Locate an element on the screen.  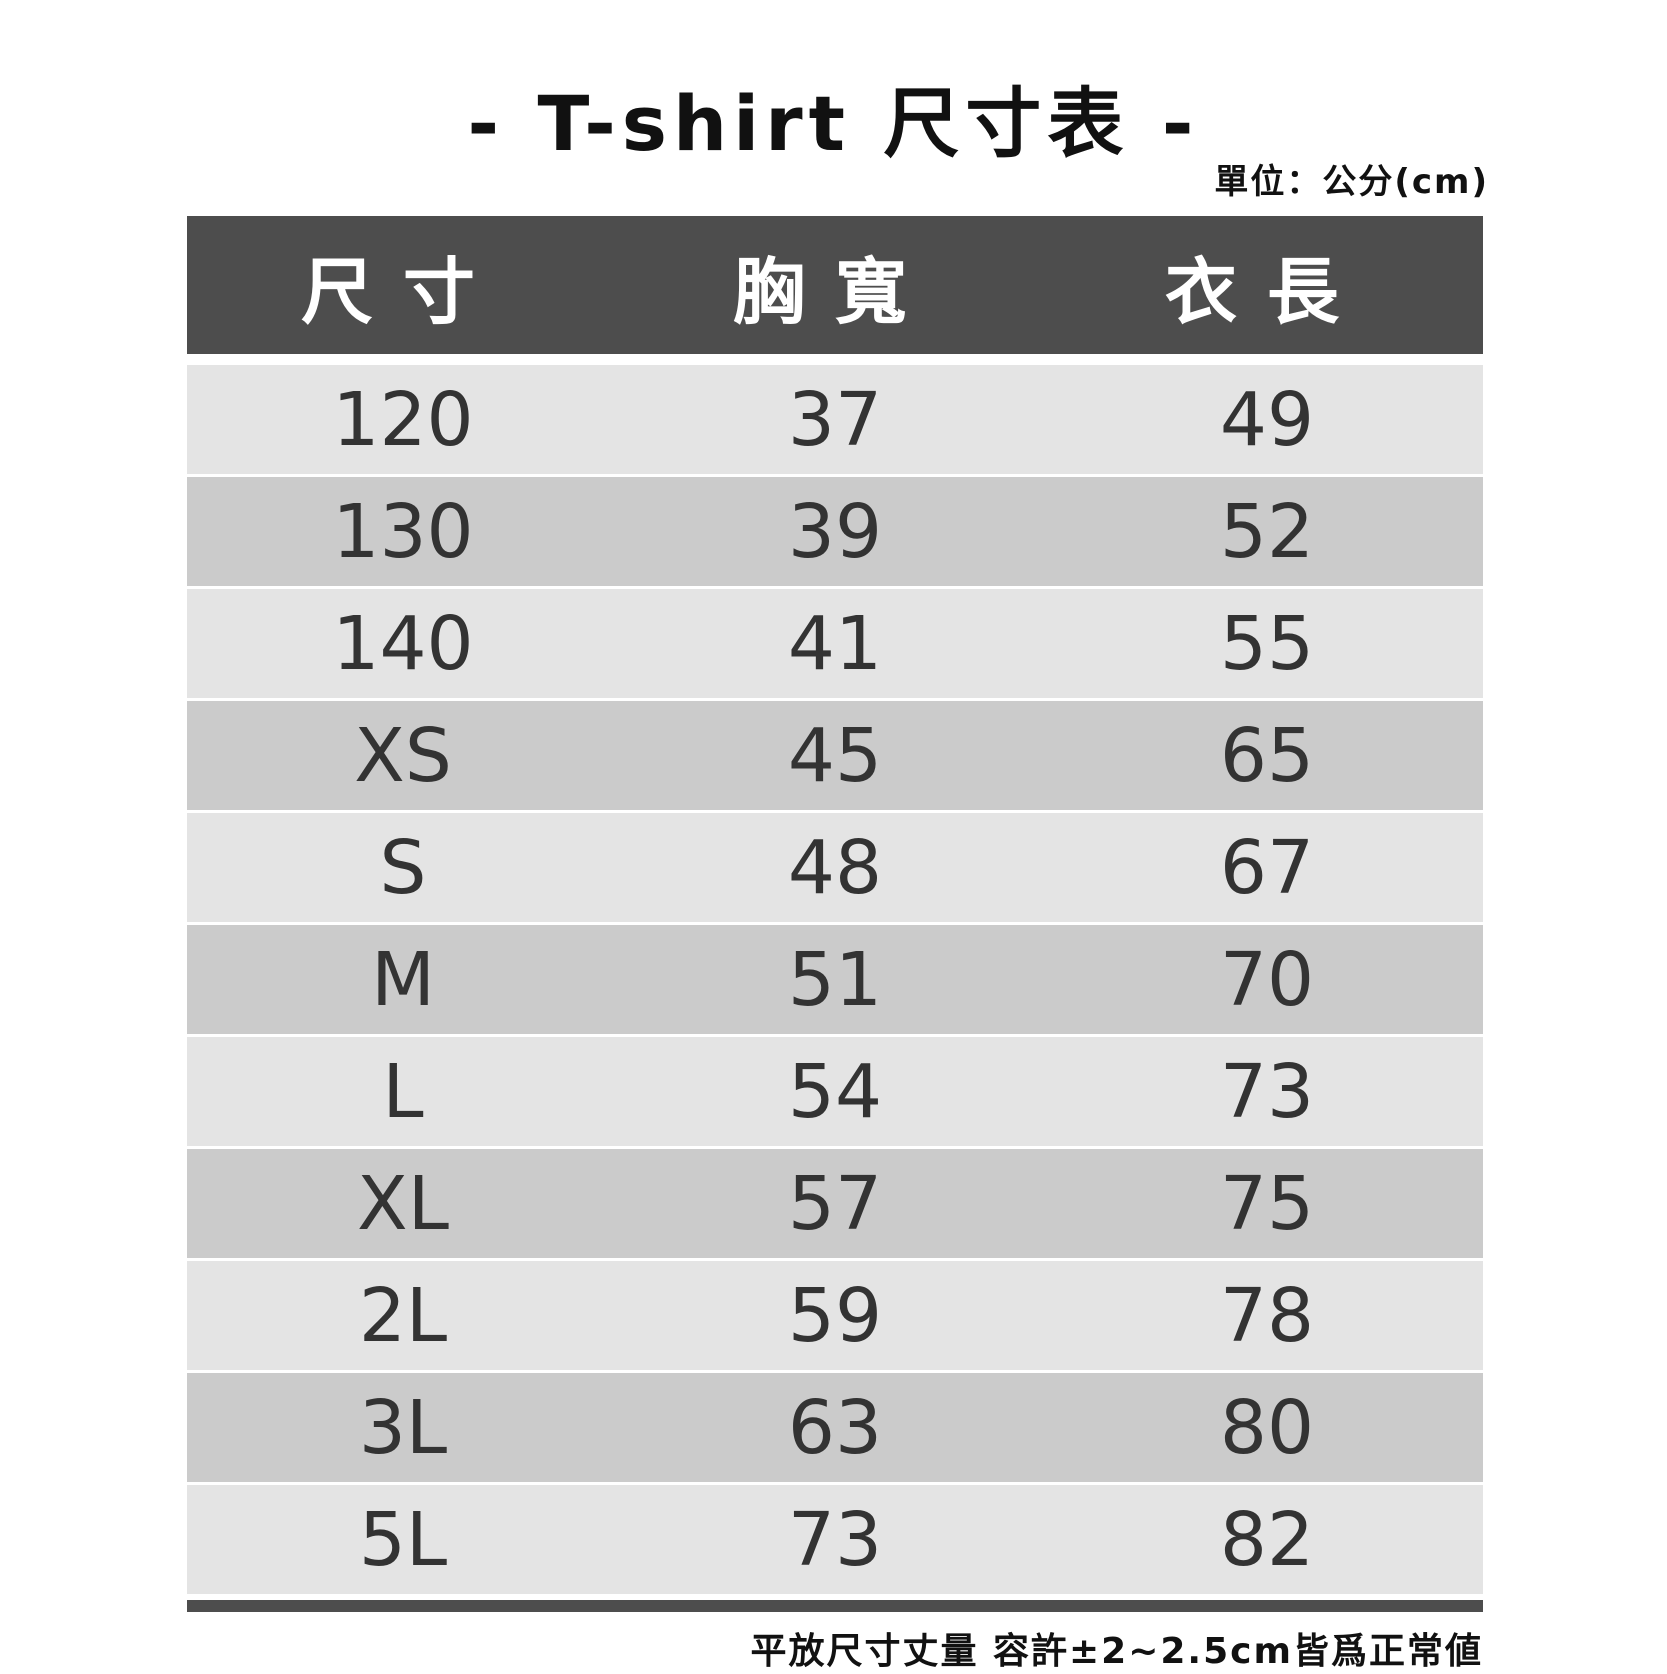
table-bottom-bar is located at coordinates (835, 1606).